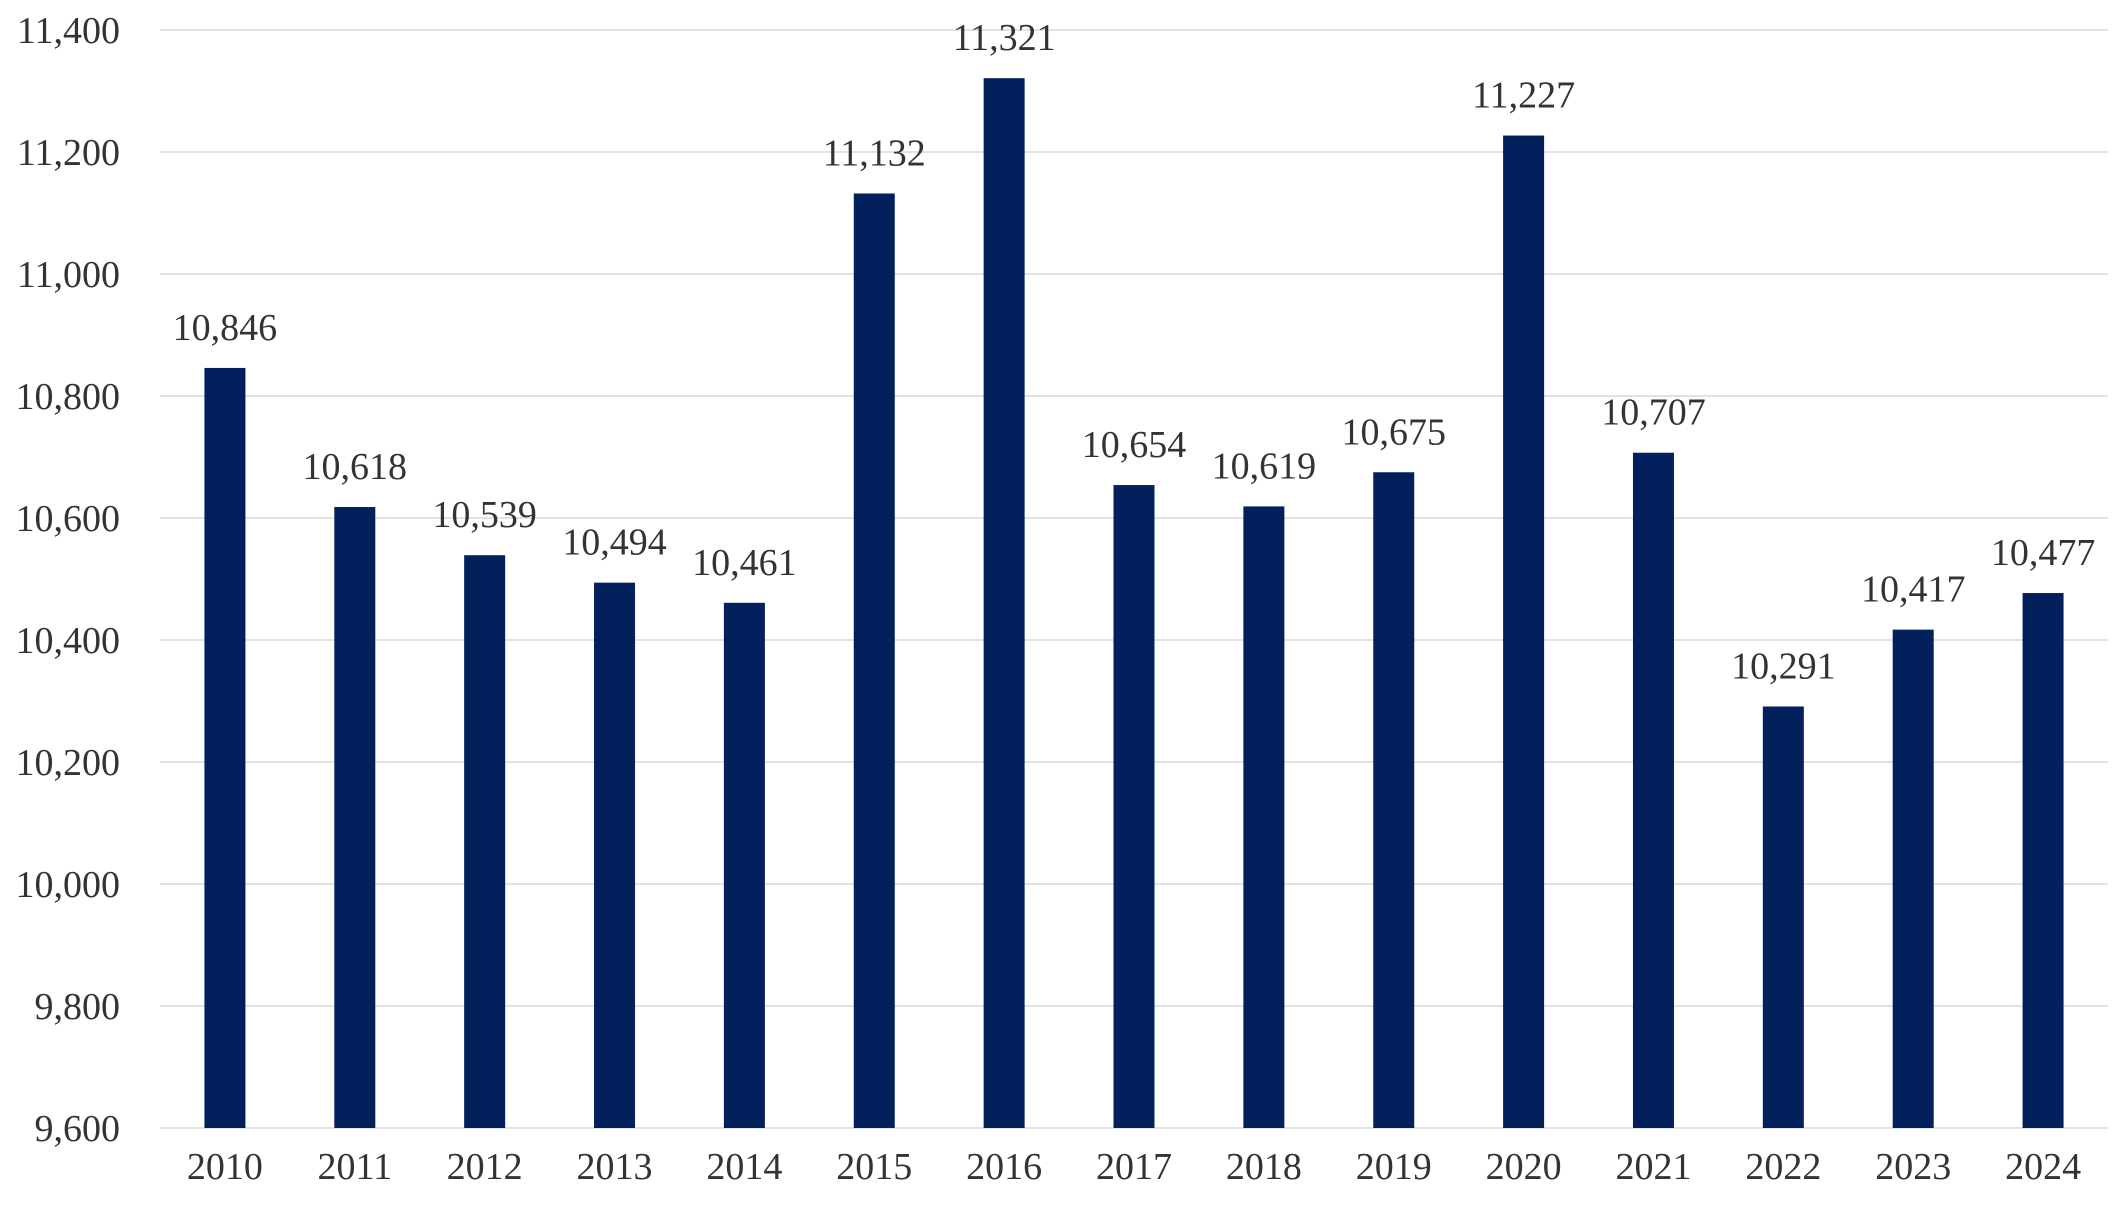  What do you see at coordinates (2043, 553) in the screenshot?
I see `data-label-2024: 10,477` at bounding box center [2043, 553].